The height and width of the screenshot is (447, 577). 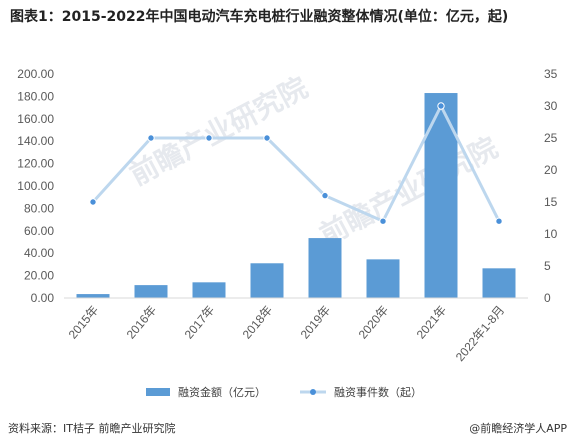 What do you see at coordinates (432, 322) in the screenshot?
I see `x-tick-label: 2021年` at bounding box center [432, 322].